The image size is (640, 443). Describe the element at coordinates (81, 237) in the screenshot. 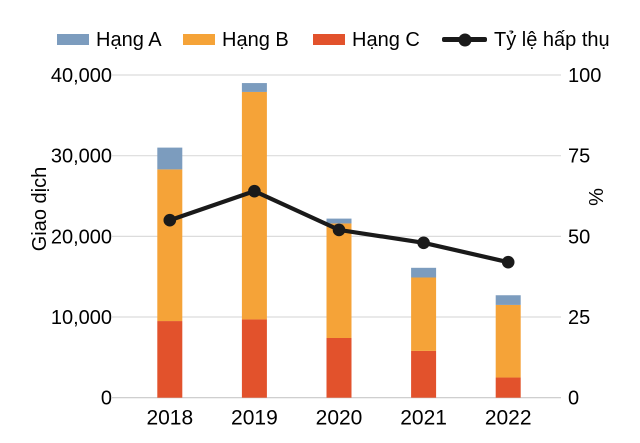

I see `left-axis-tick-label: 20,000` at that location.